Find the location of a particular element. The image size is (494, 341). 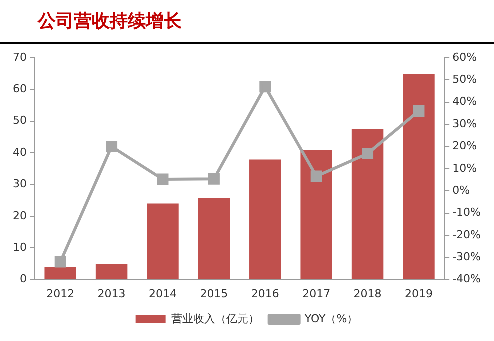

x-tick-label: 2012 is located at coordinates (60, 293).